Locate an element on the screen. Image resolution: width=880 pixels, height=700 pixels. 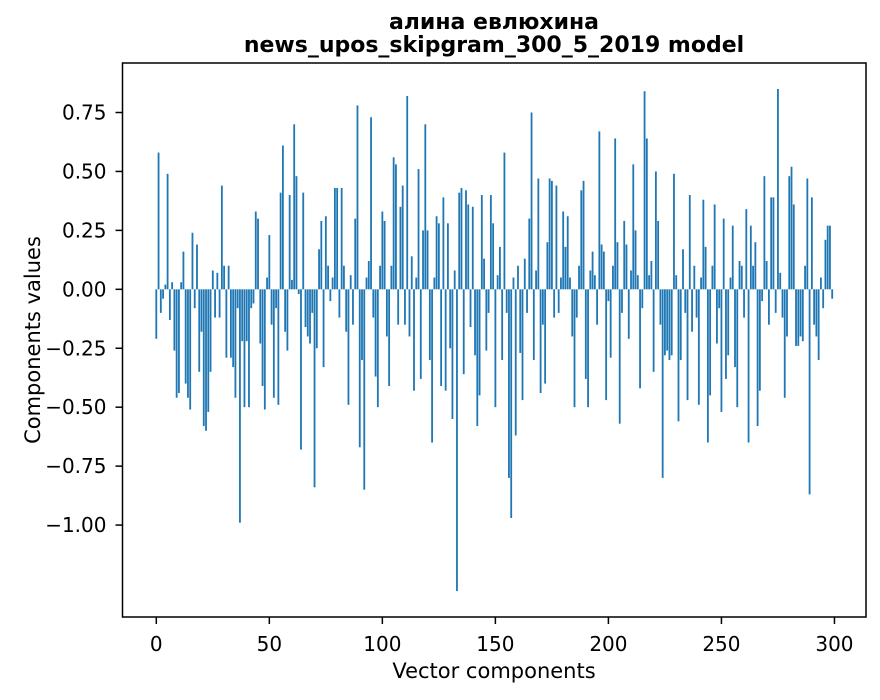
chart-title-line2: news_upos_skipgram_300_5_2019 model is located at coordinates (494, 45).